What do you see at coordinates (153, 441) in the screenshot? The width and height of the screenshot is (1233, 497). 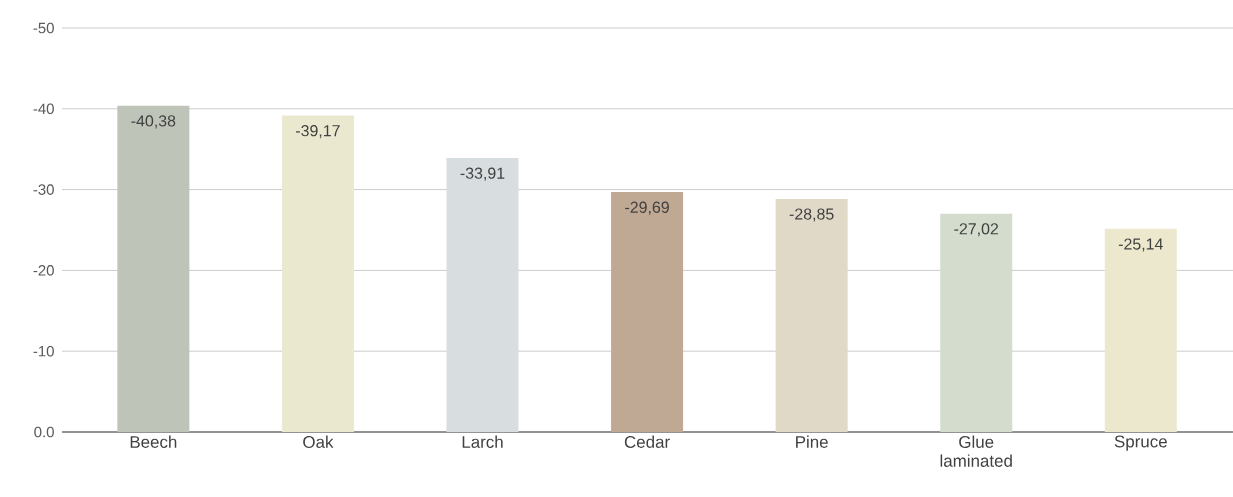 I see `x-tick-label: Beech` at bounding box center [153, 441].